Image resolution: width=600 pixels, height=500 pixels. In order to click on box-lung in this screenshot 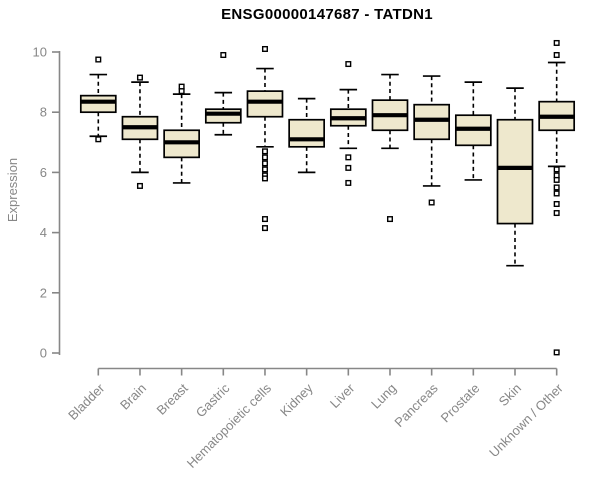, I will do `click(390, 148)`.